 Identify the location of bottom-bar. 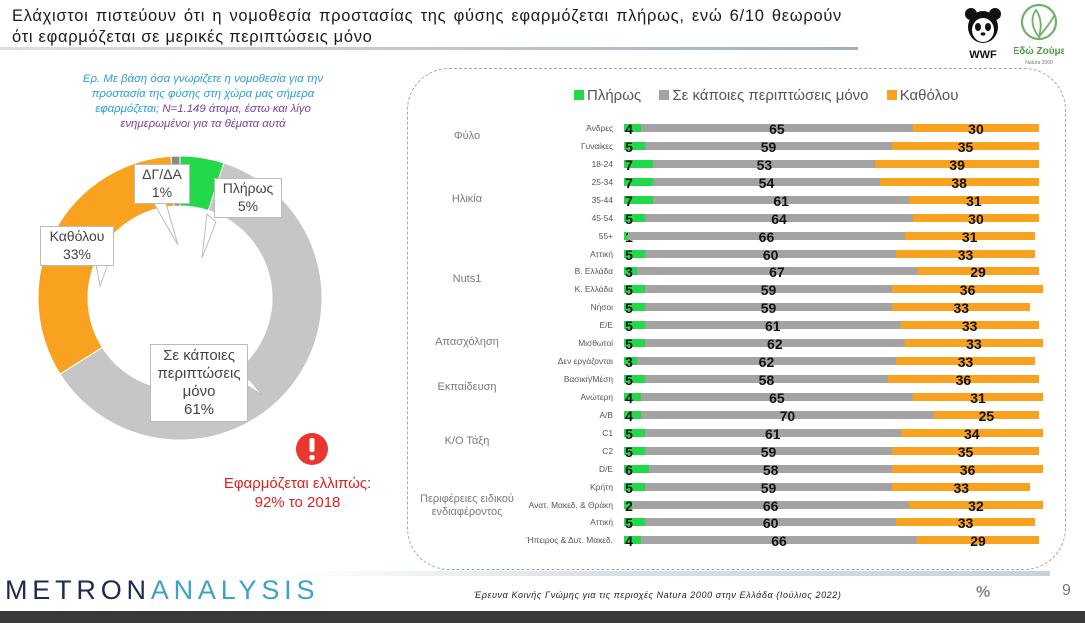
(542, 617).